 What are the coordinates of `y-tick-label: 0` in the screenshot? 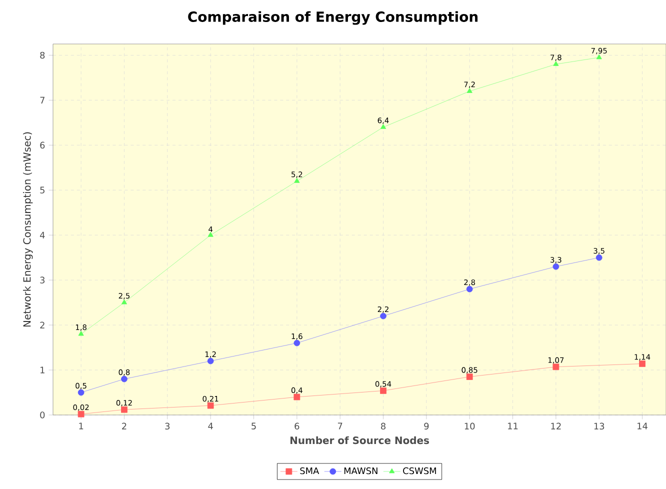 It's located at (42, 415).